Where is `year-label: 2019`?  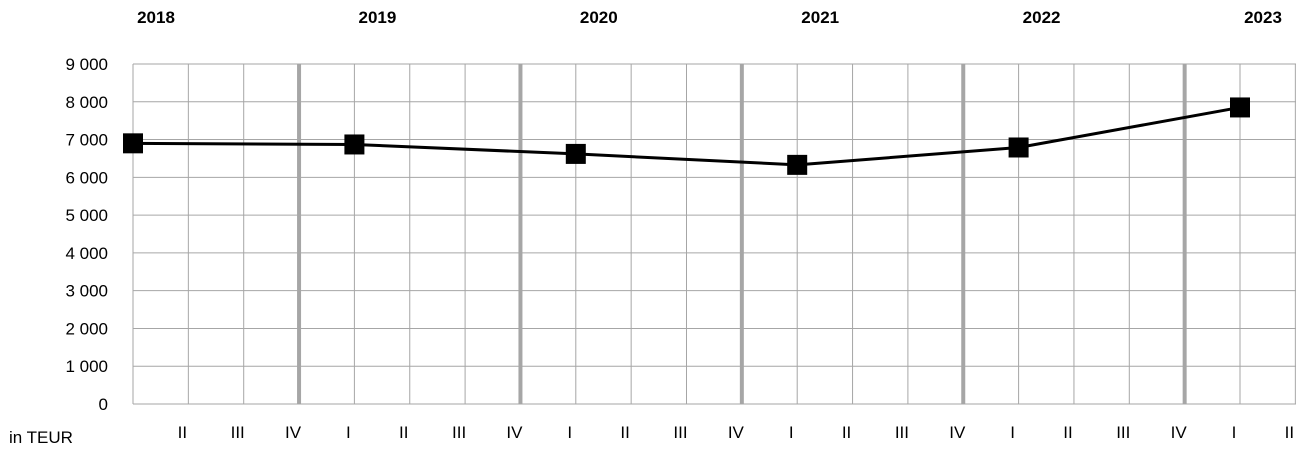
year-label: 2019 is located at coordinates (377, 17).